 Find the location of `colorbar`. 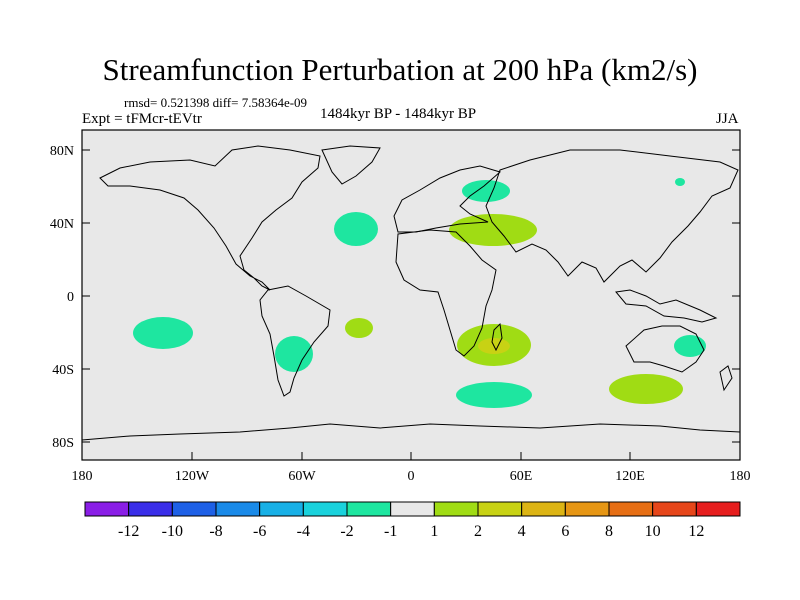

colorbar is located at coordinates (412, 509).